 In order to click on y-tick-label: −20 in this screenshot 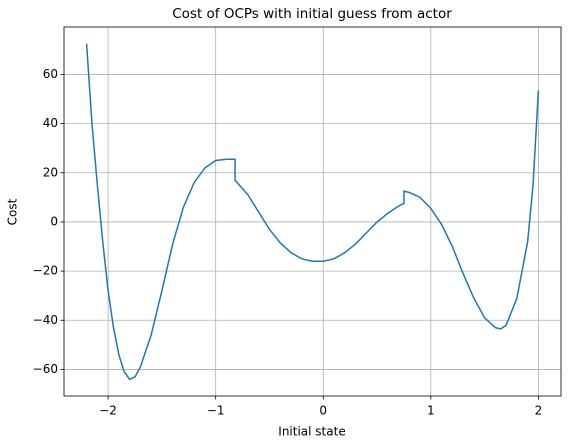, I will do `click(45, 271)`.